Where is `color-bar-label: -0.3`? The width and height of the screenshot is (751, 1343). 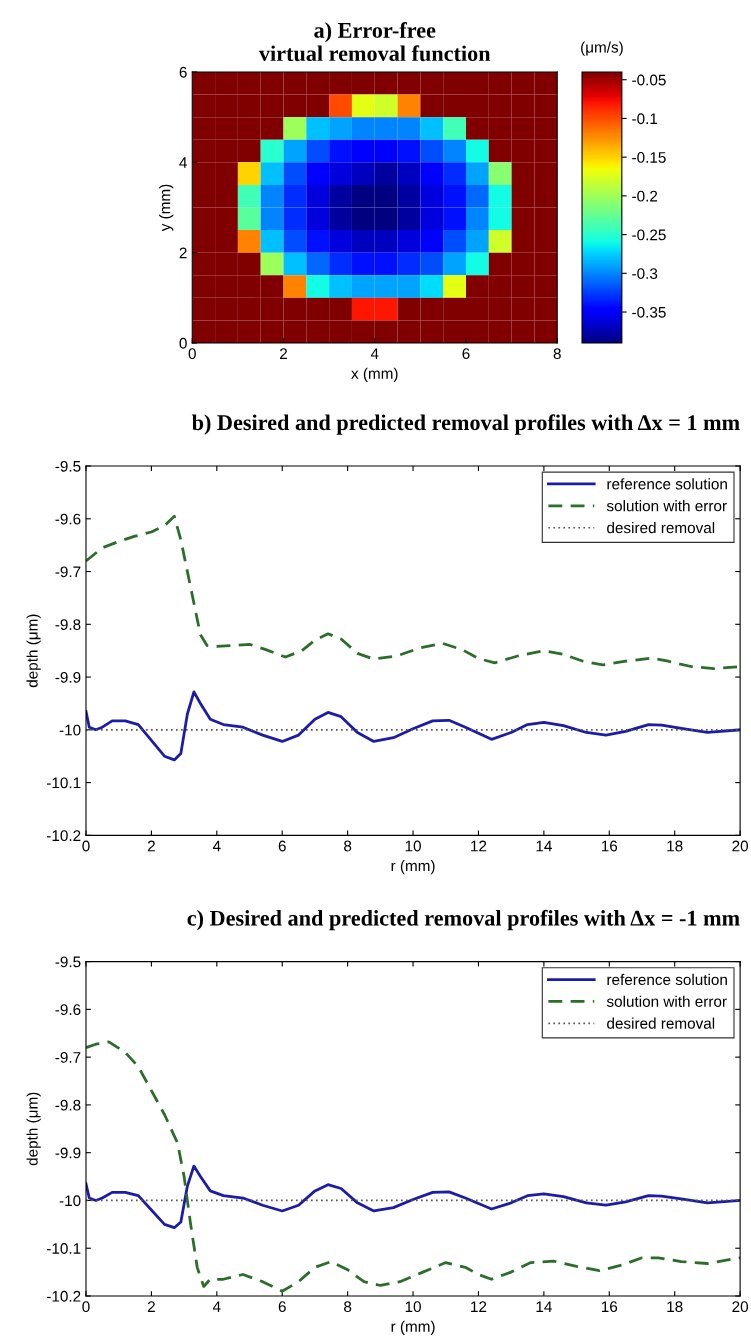 color-bar-label: -0.3 is located at coordinates (645, 273).